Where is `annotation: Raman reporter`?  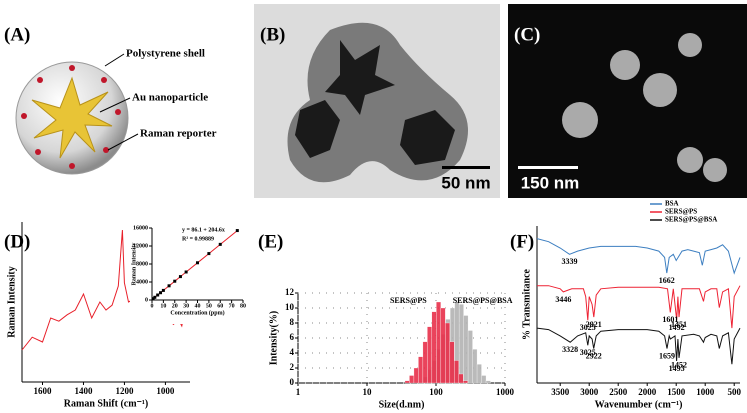
annotation: Raman reporter is located at coordinates (178, 134).